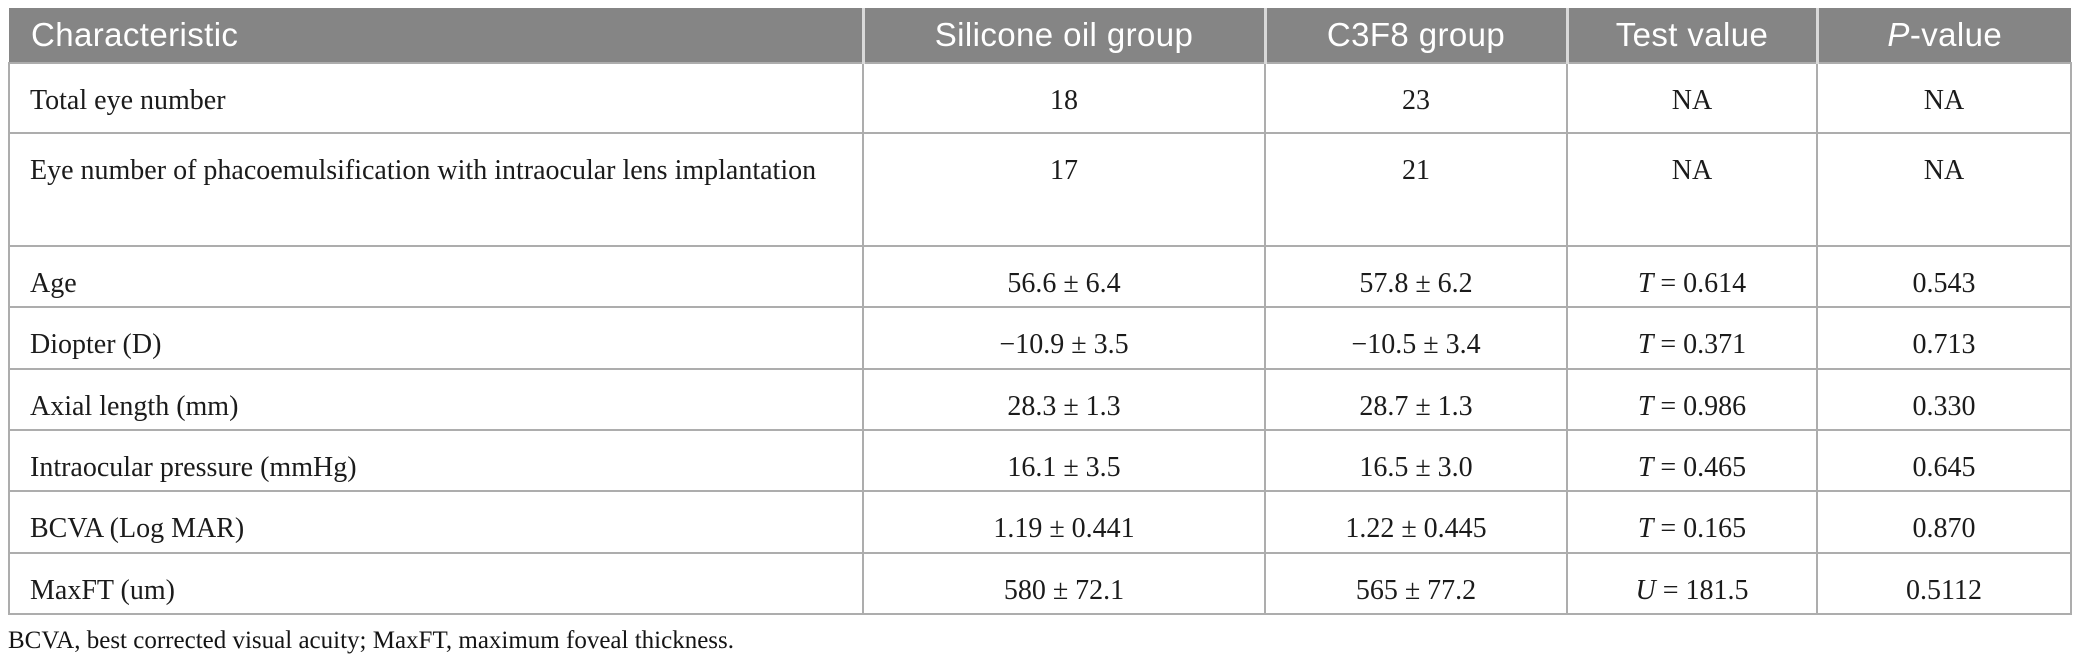 The image size is (2078, 662). Describe the element at coordinates (1416, 399) in the screenshot. I see `cell-c3f8-value: 28.7 ± 1.3` at that location.